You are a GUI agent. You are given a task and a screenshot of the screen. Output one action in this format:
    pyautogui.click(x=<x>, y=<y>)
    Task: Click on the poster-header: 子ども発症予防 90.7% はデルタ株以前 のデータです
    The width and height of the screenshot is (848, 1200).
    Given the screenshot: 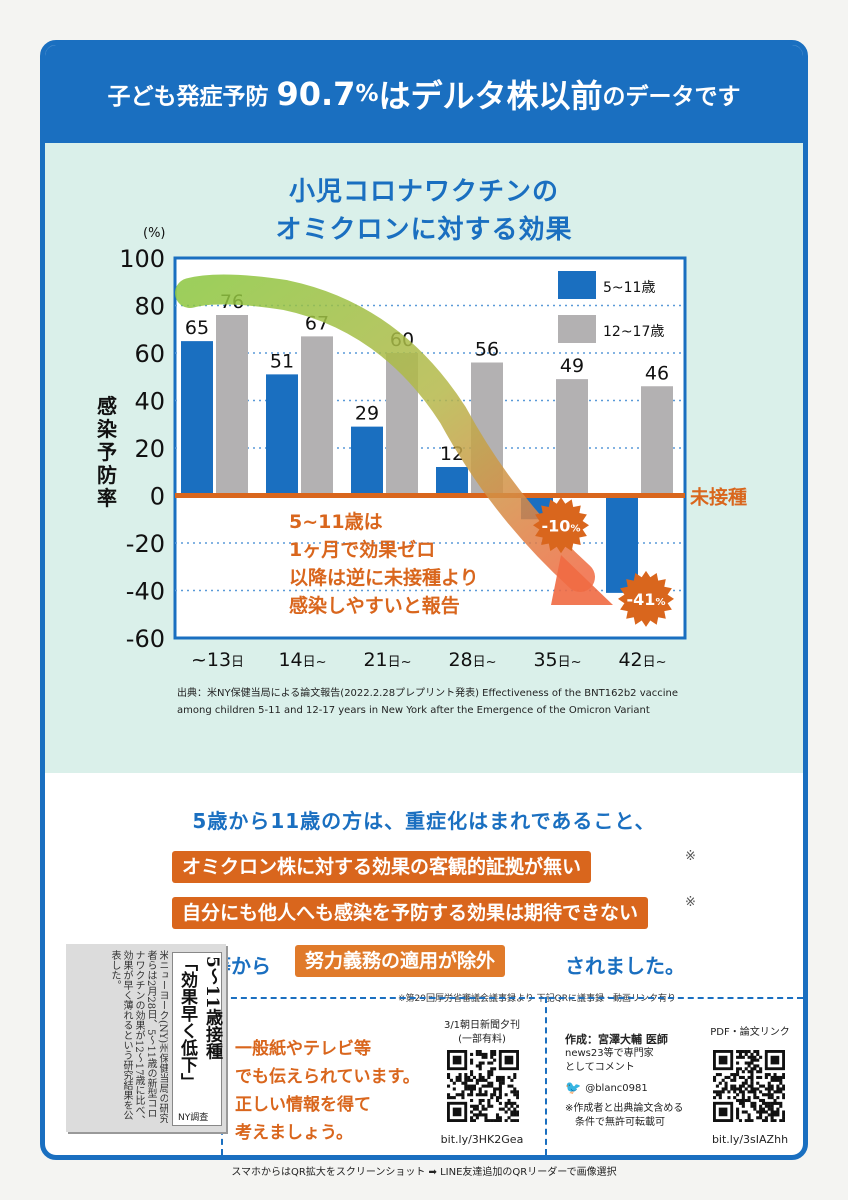 What is the action you would take?
    pyautogui.click(x=424, y=94)
    